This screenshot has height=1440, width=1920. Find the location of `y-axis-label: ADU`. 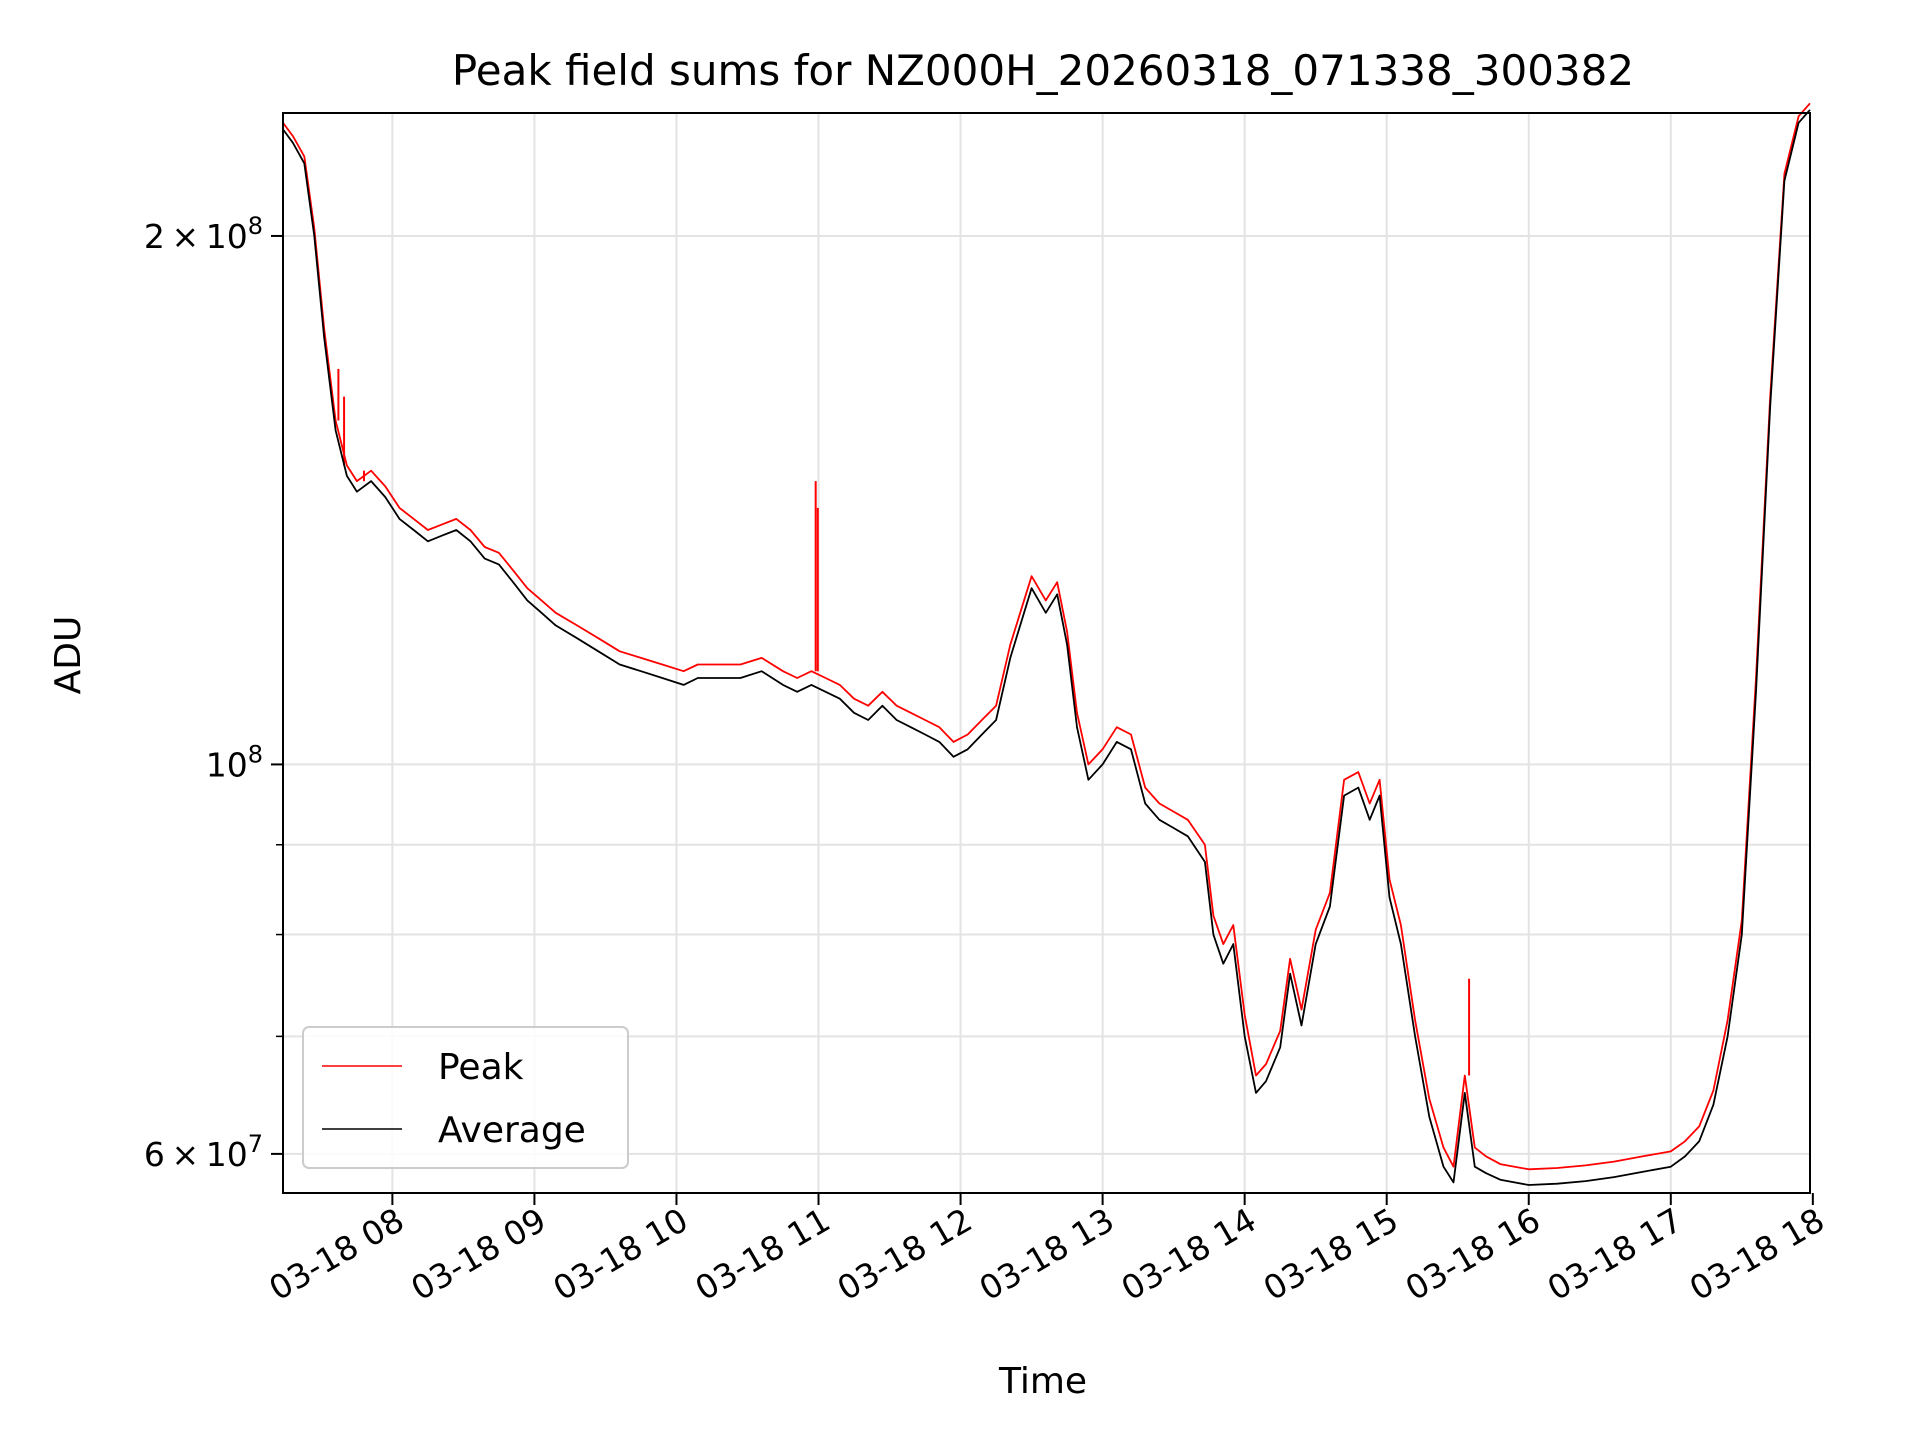

y-axis-label: ADU is located at coordinates (68, 655).